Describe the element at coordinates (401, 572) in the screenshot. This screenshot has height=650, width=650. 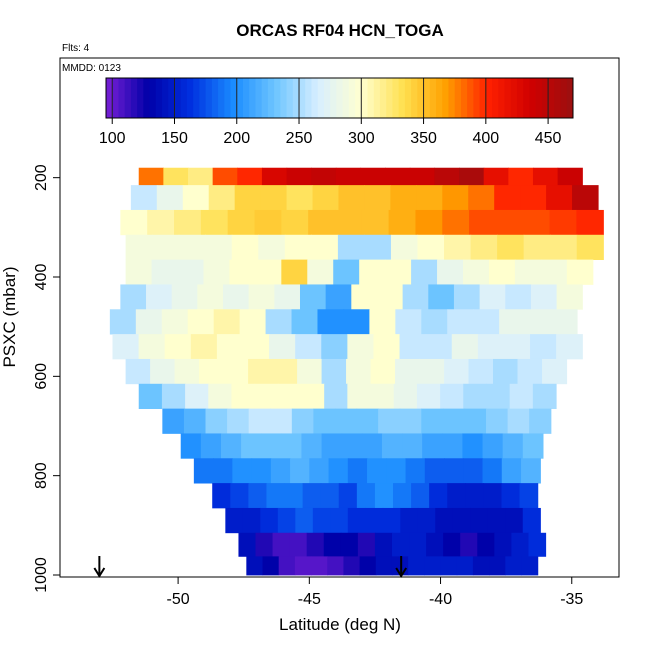
I see `position-arrow-head` at that location.